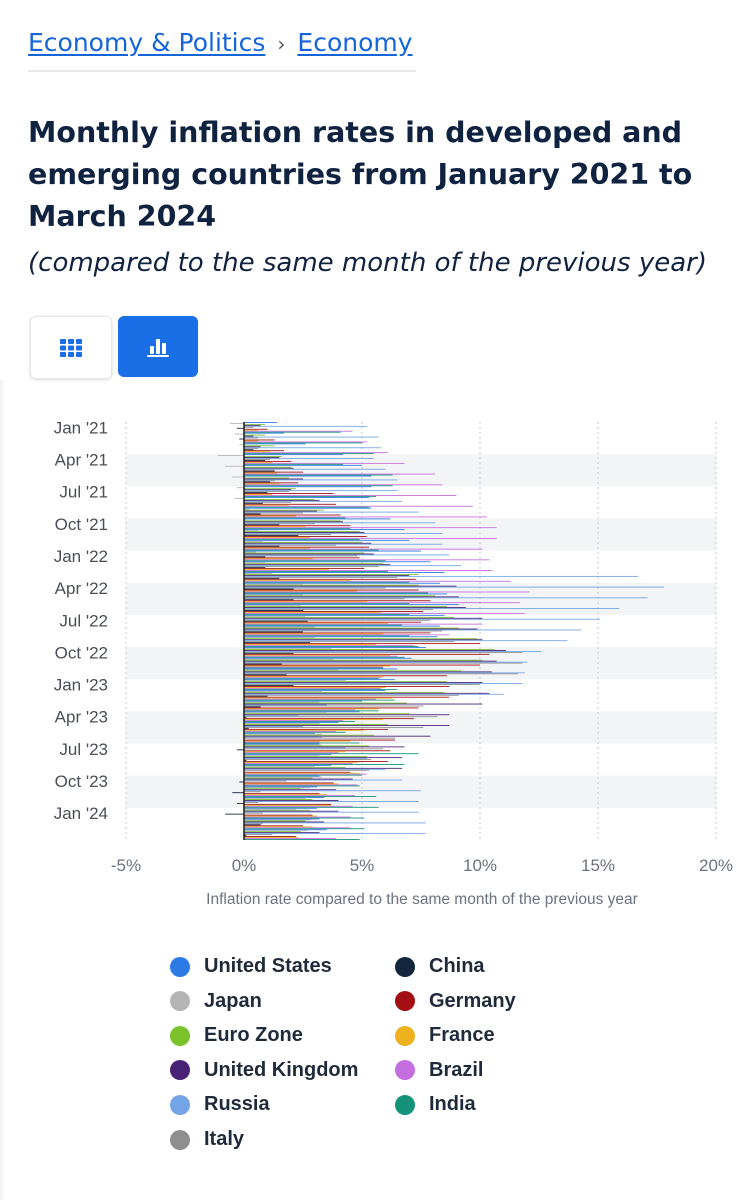 The width and height of the screenshot is (753, 1200). What do you see at coordinates (158, 346) in the screenshot?
I see `chart-view-button` at bounding box center [158, 346].